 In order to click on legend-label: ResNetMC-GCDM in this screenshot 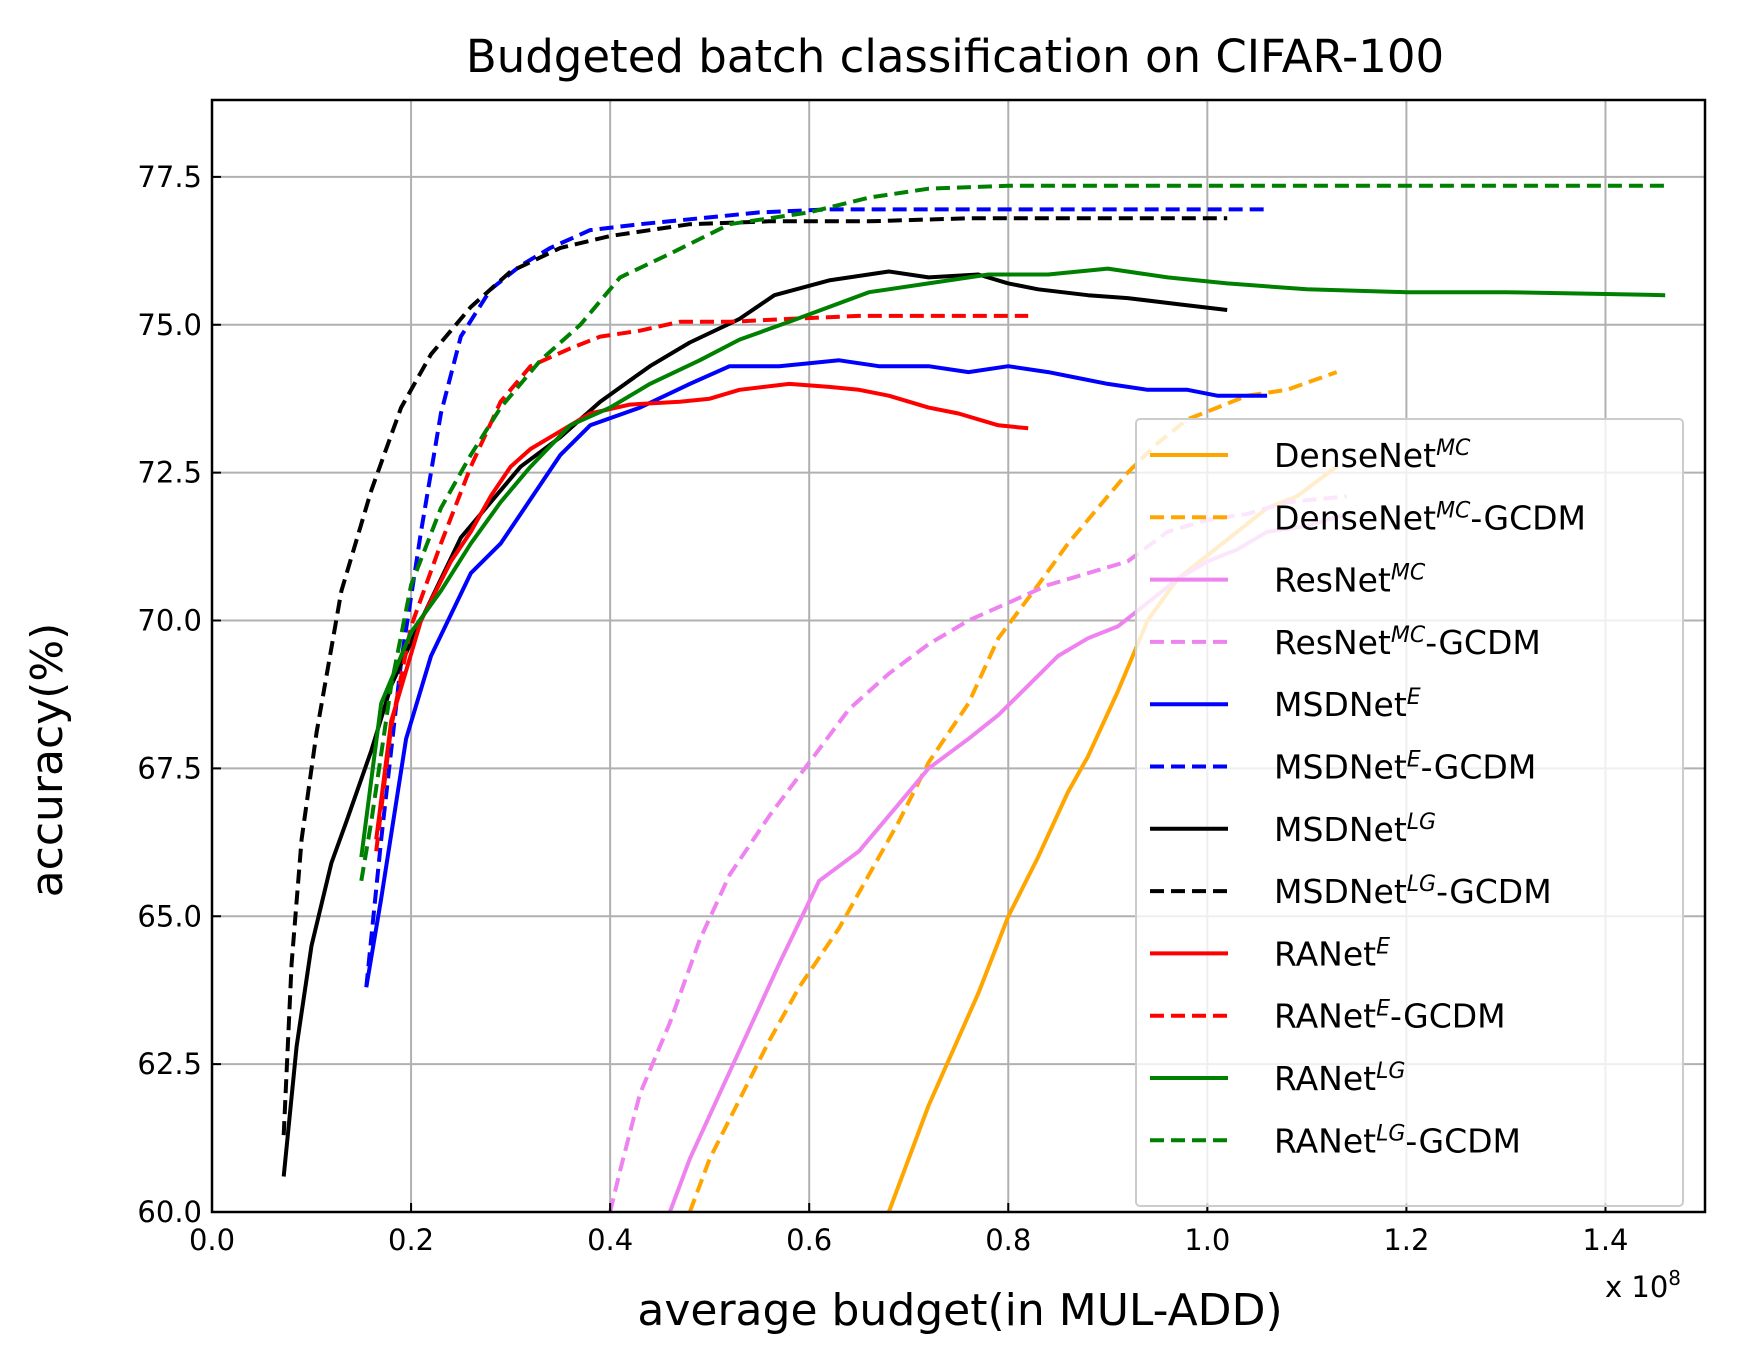, I will do `click(1407, 642)`.